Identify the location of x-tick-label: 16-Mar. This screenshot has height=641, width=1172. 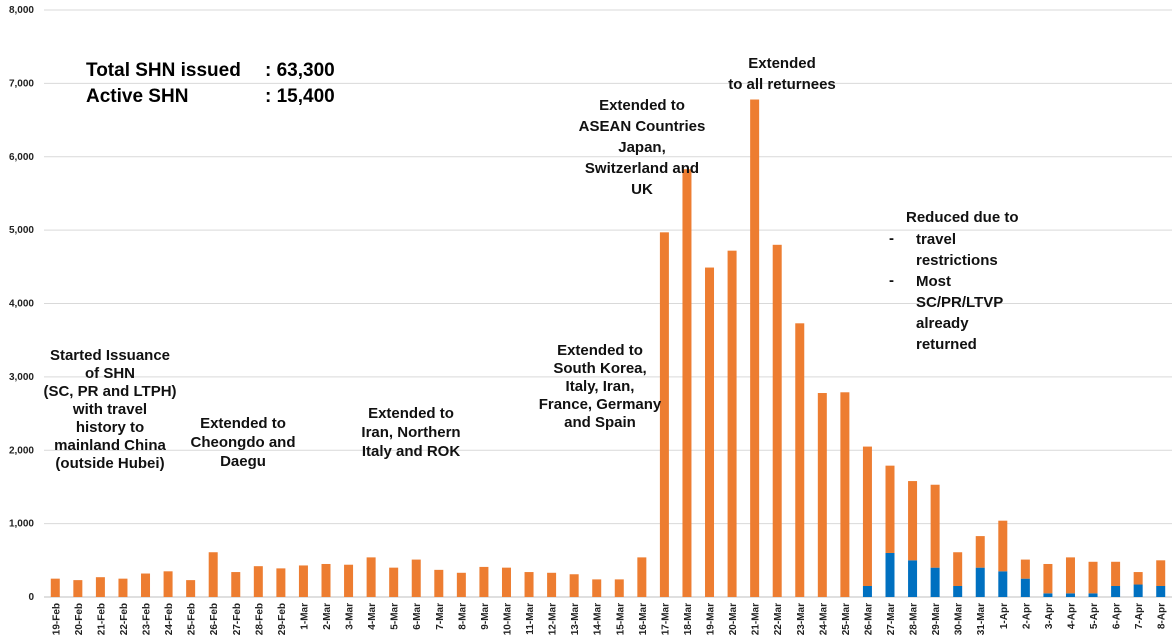
(643, 619).